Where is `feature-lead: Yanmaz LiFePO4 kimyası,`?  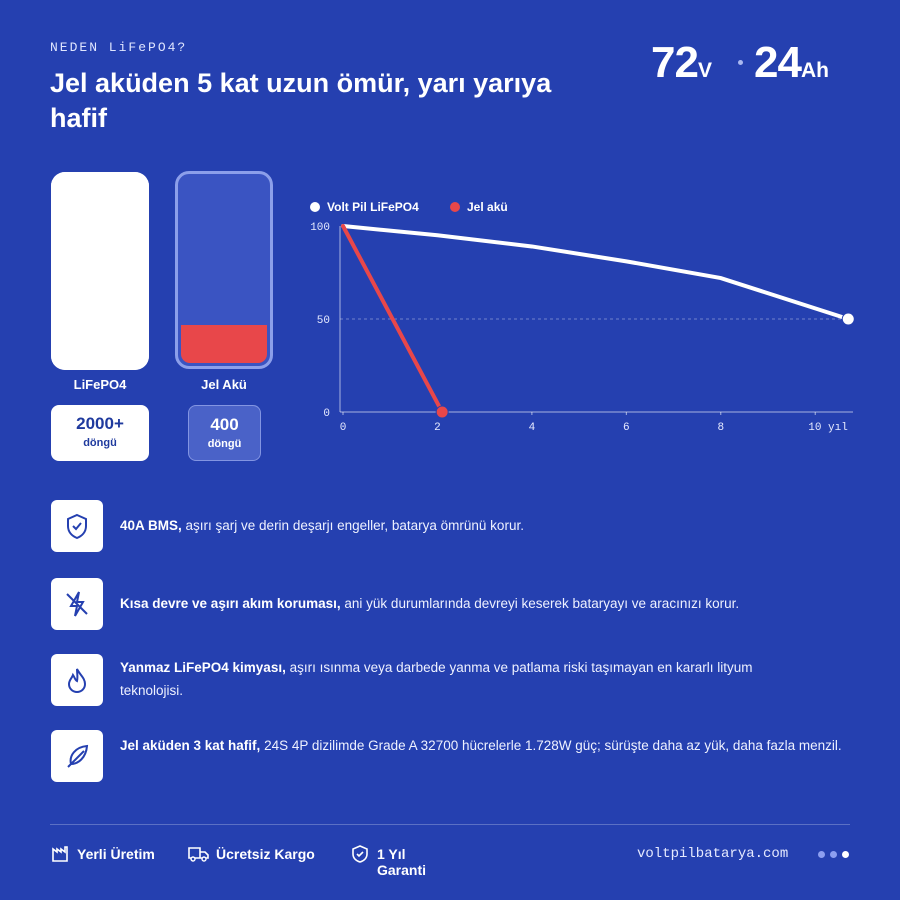 feature-lead: Yanmaz LiFePO4 kimyası, is located at coordinates (203, 667).